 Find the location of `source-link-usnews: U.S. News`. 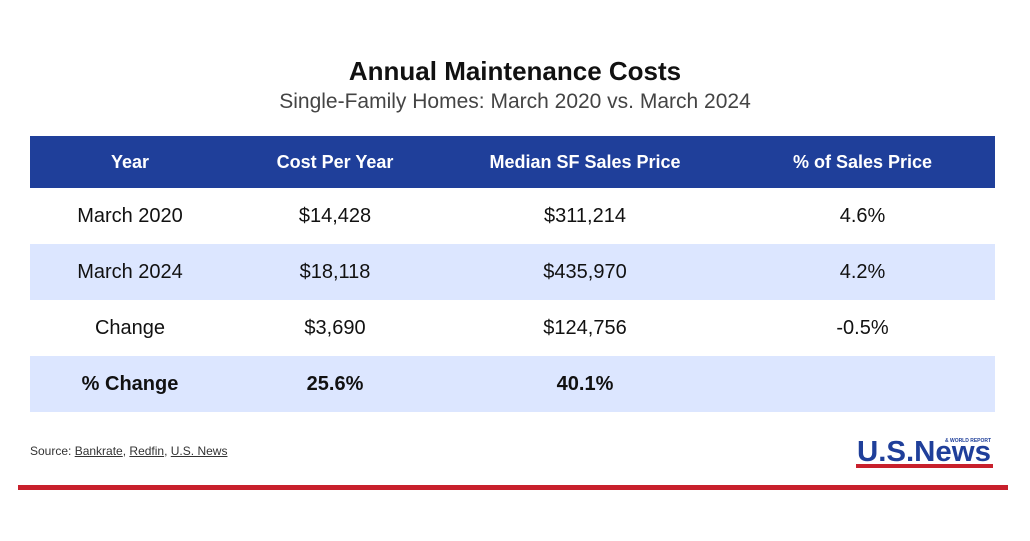

source-link-usnews: U.S. News is located at coordinates (199, 451).